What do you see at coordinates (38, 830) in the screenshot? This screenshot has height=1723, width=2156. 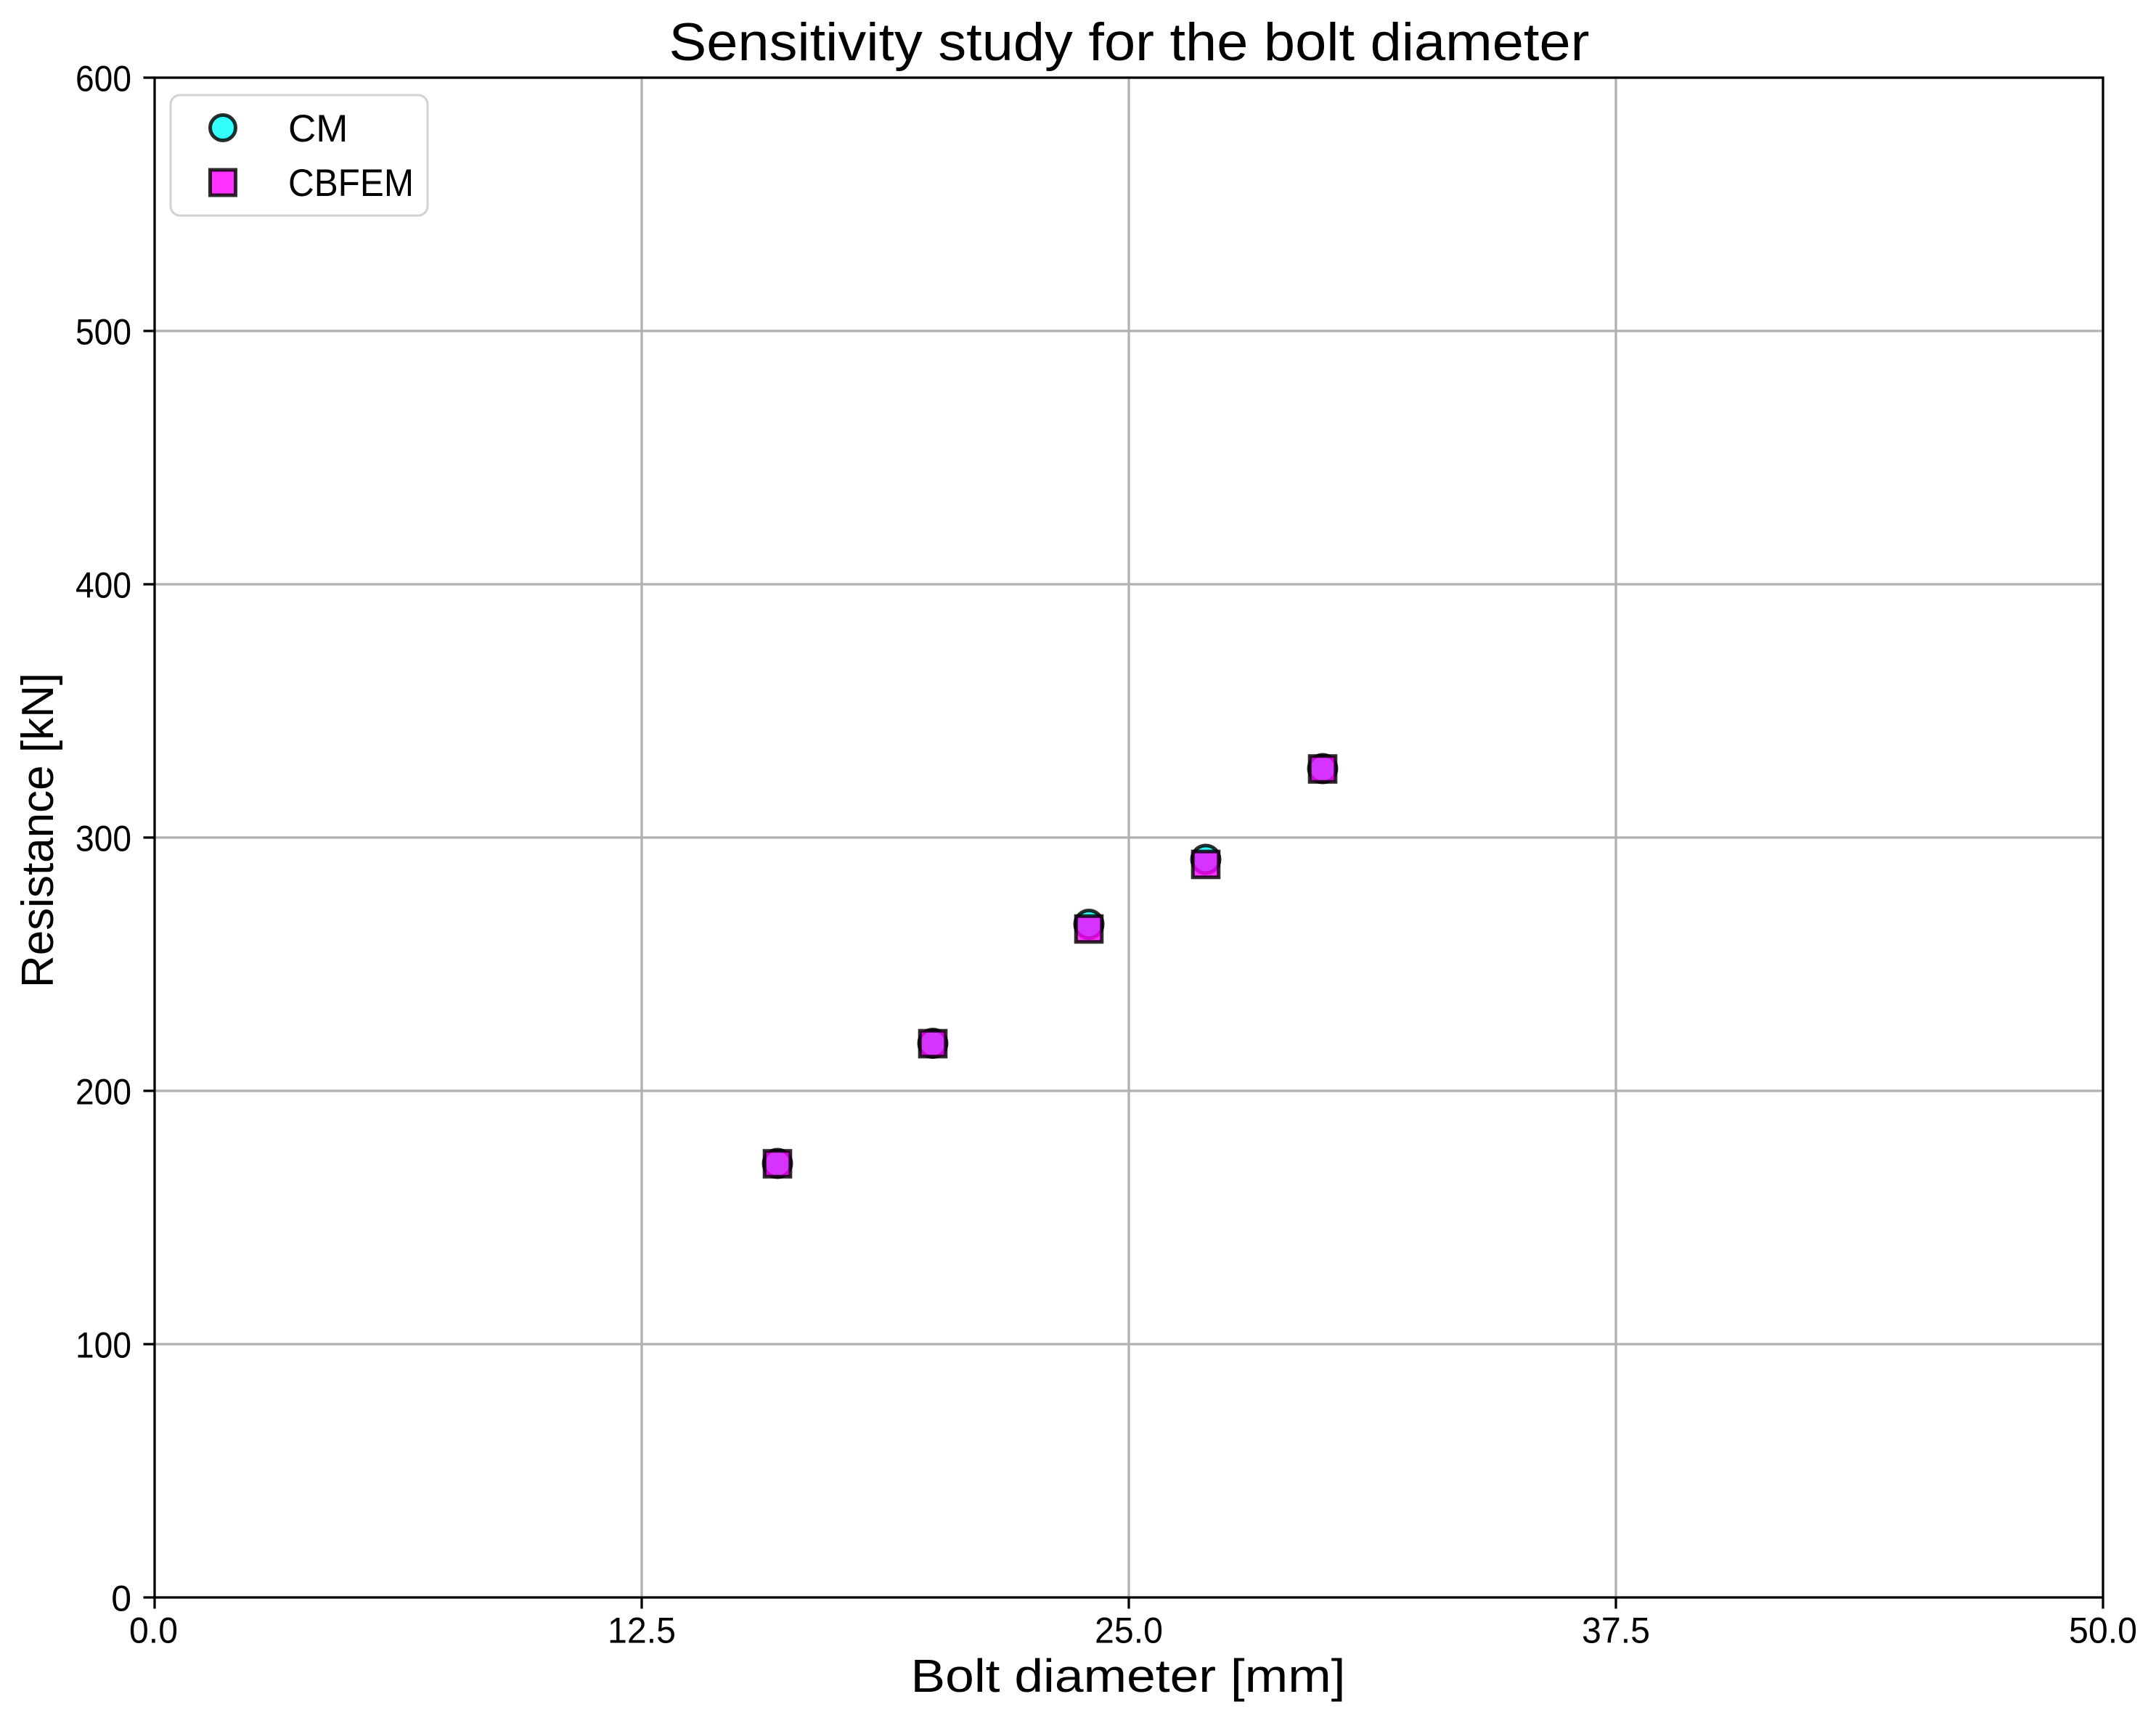 I see `svg-text: Resistance [kN]` at bounding box center [38, 830].